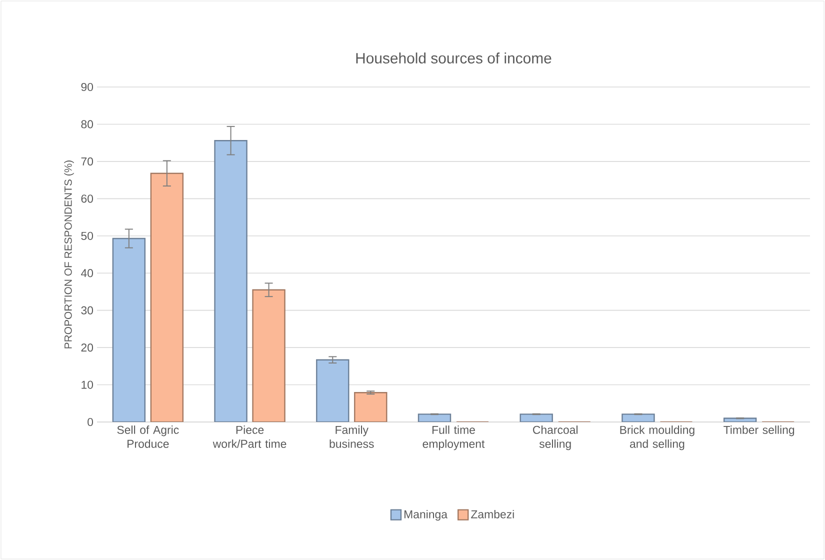  What do you see at coordinates (249, 437) in the screenshot?
I see `x-tick-label: Piece work/Part time` at bounding box center [249, 437].